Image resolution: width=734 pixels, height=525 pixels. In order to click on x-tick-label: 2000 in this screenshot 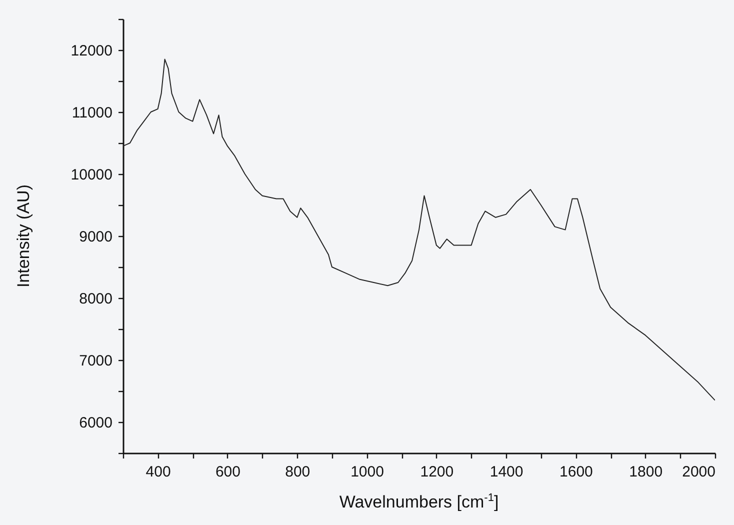, I will do `click(699, 472)`.